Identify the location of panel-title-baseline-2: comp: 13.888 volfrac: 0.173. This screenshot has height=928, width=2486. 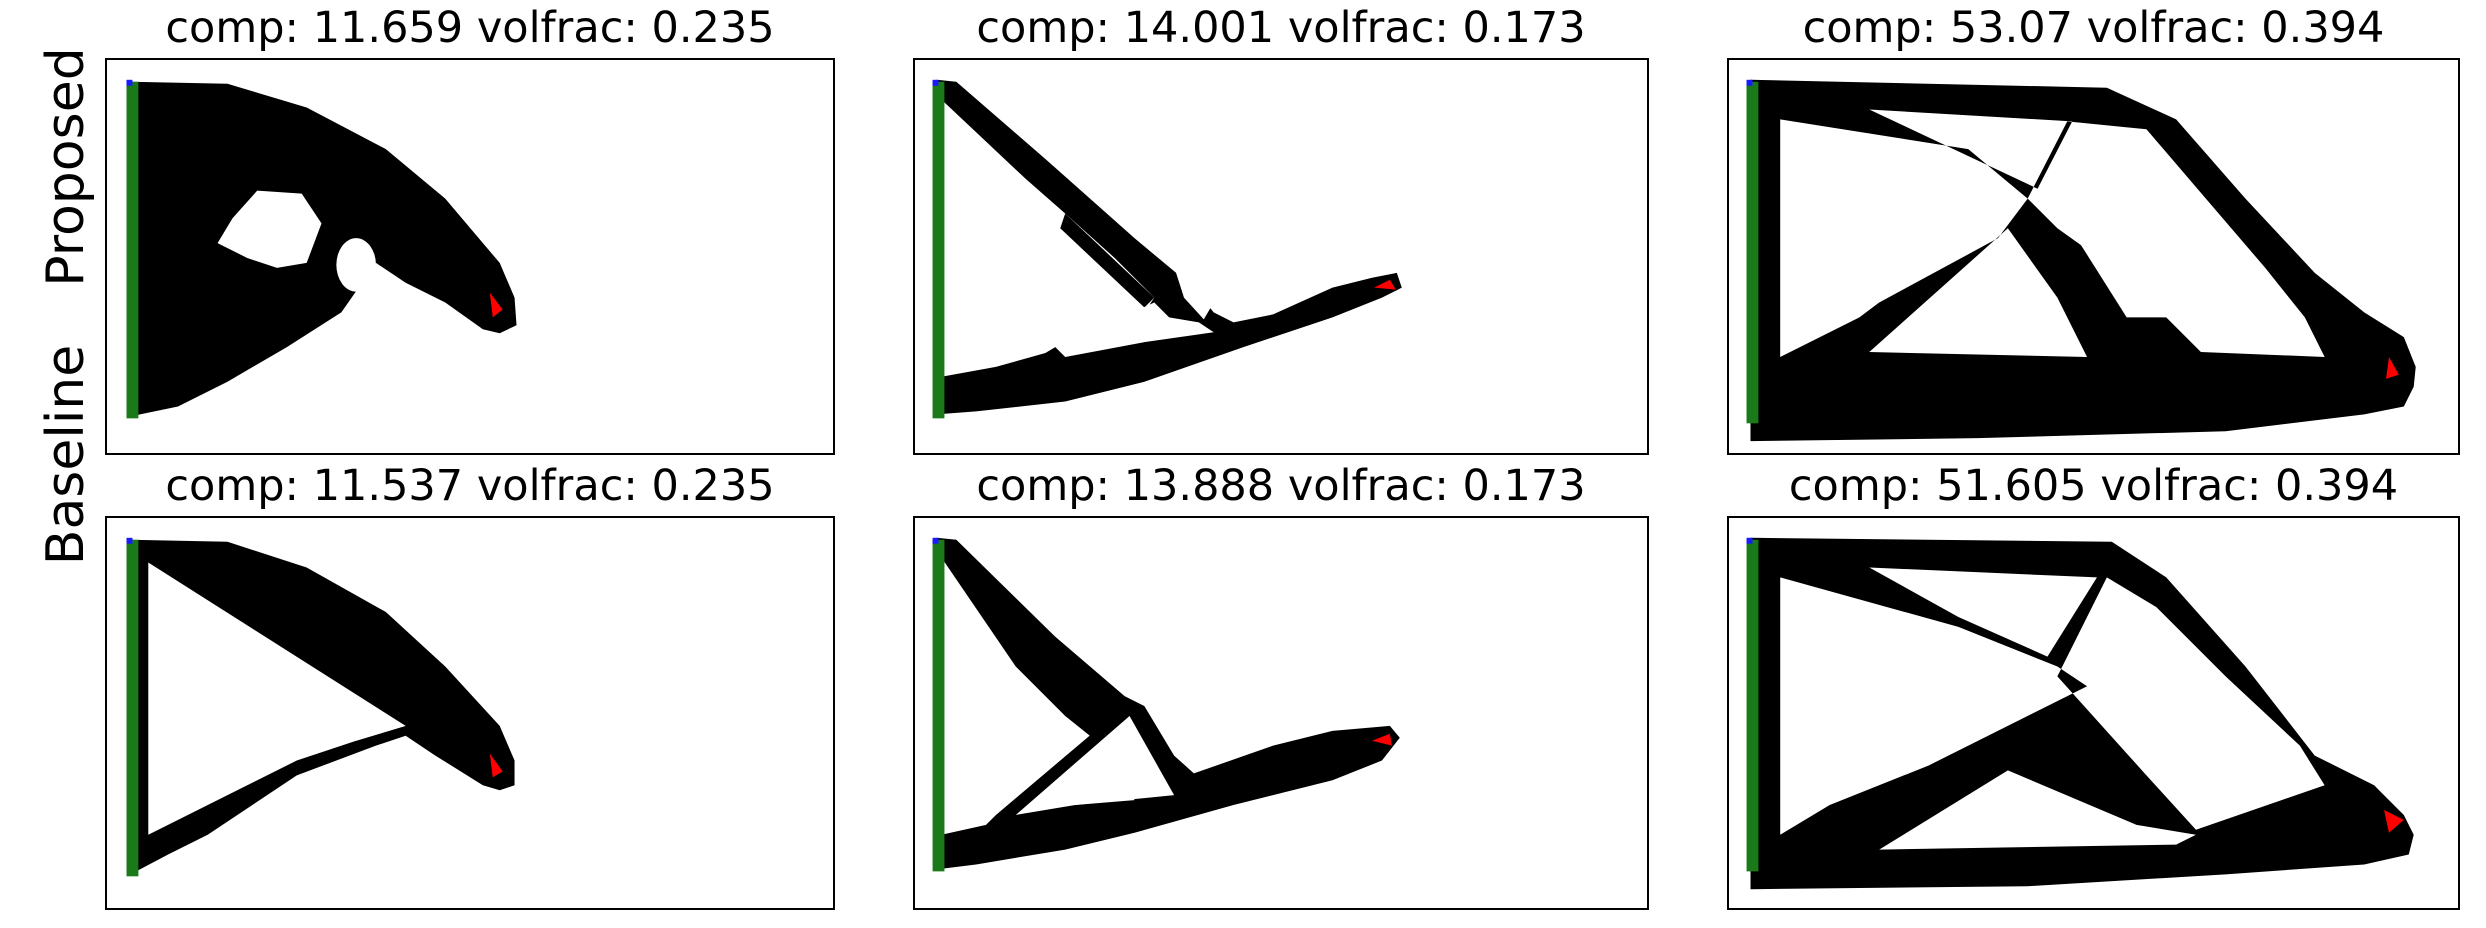
(1281, 486).